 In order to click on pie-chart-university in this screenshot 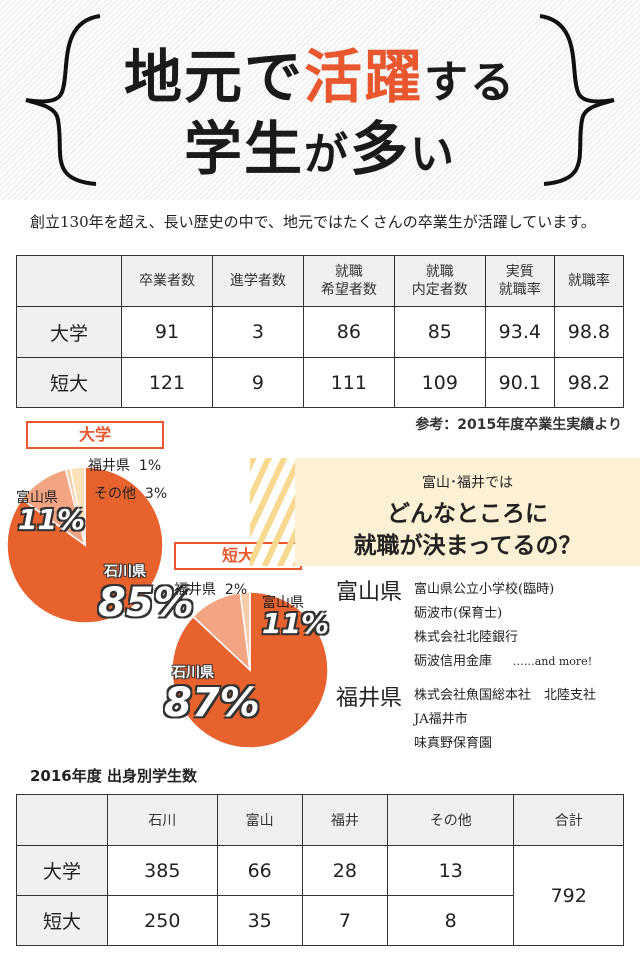, I will do `click(85, 545)`.